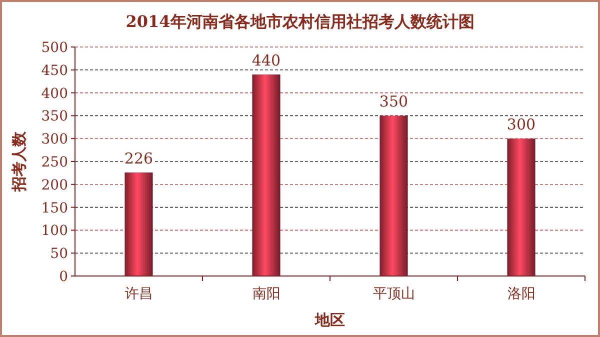  I want to click on data-label: 440, so click(266, 60).